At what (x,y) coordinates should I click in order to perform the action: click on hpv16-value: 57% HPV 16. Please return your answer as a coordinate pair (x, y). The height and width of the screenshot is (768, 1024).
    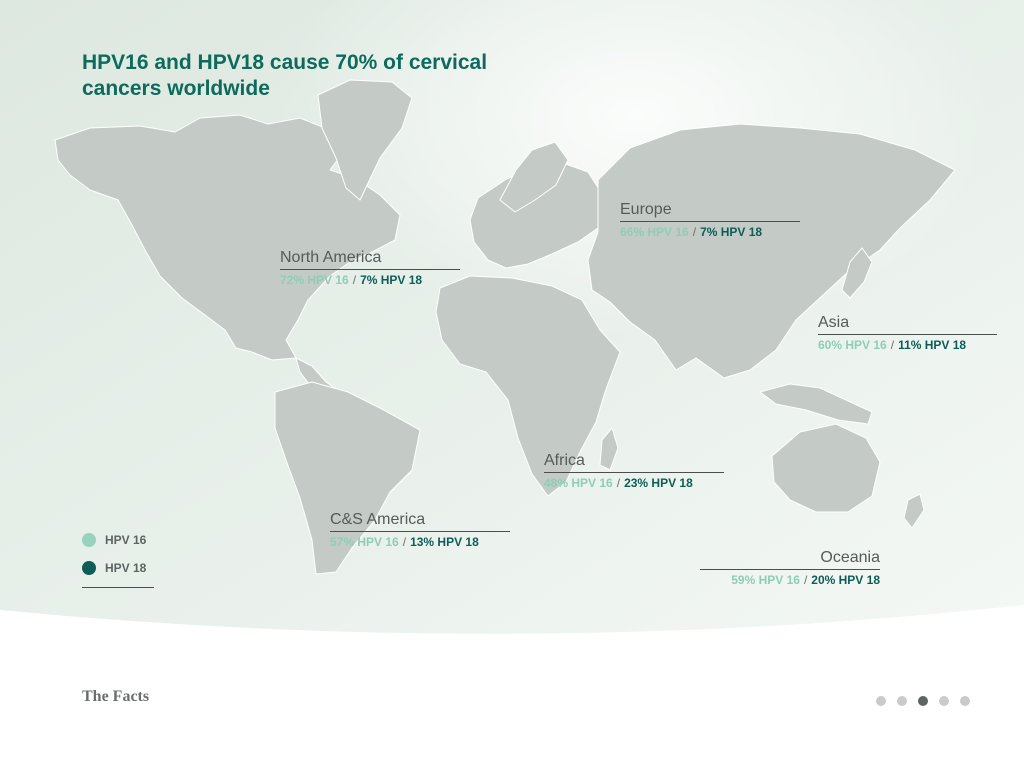
    Looking at the image, I should click on (364, 542).